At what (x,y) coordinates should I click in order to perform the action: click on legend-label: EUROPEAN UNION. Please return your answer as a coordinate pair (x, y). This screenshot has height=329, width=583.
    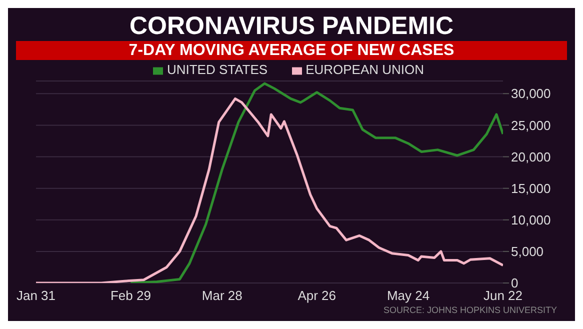
    Looking at the image, I should click on (365, 69).